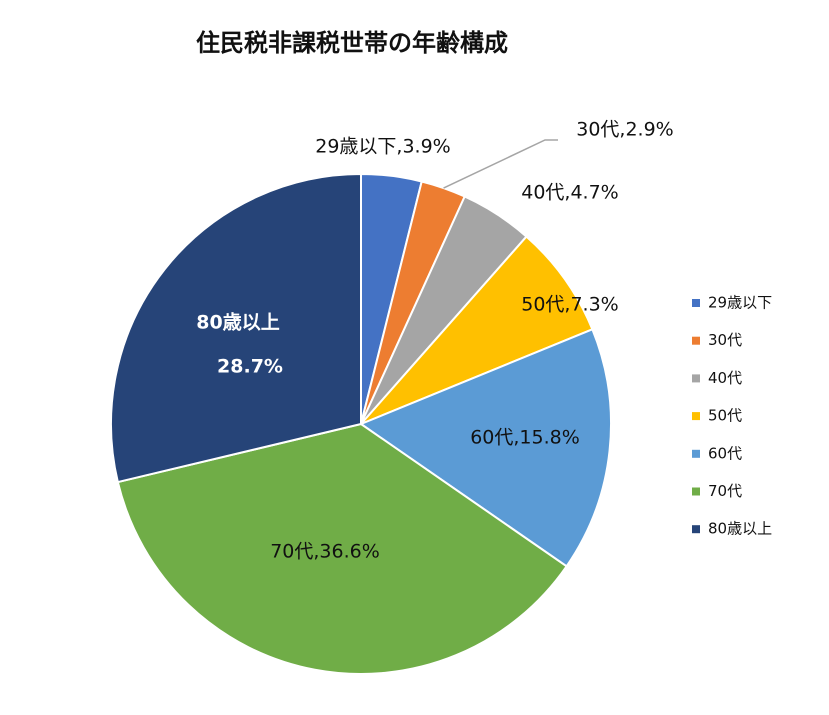  Describe the element at coordinates (725, 491) in the screenshot. I see `legend-label: 70代` at that location.